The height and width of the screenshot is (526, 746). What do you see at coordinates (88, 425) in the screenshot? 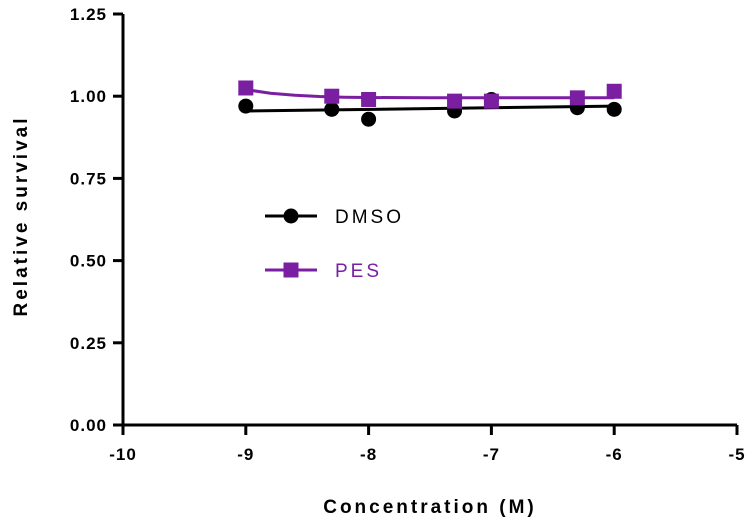
I see `y-tick-label: 0.00` at bounding box center [88, 425].